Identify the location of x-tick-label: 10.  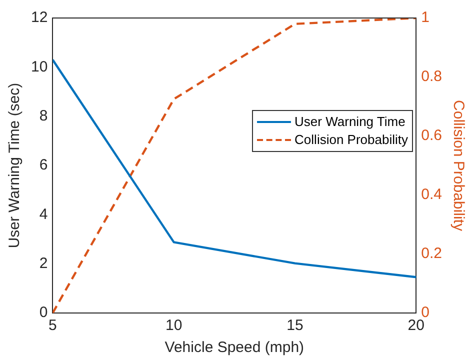
(173, 325).